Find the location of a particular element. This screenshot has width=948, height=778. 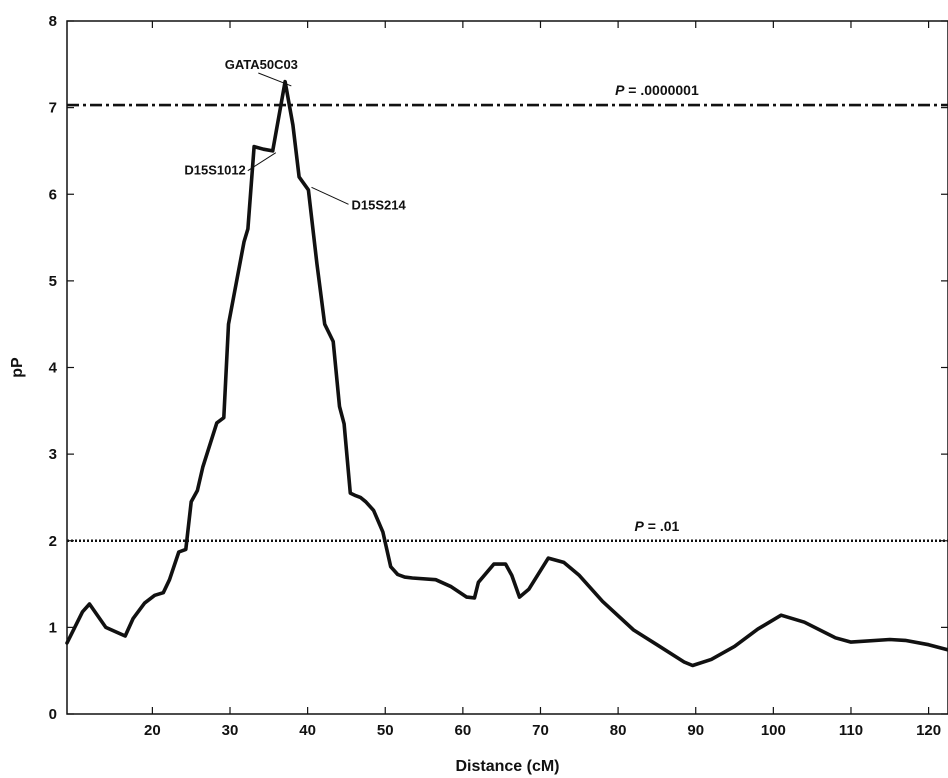

x-tick-label: 100 is located at coordinates (773, 730).